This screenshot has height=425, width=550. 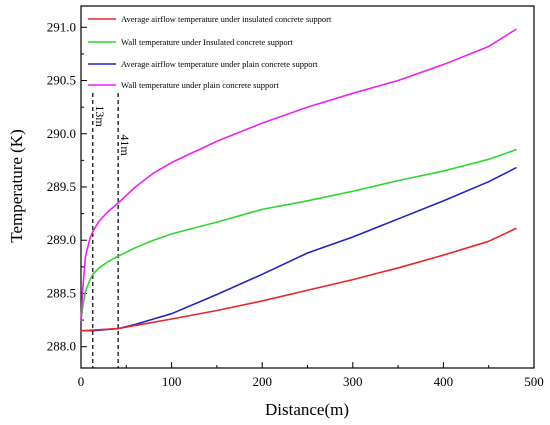 What do you see at coordinates (262, 381) in the screenshot?
I see `x-tick-label: 200` at bounding box center [262, 381].